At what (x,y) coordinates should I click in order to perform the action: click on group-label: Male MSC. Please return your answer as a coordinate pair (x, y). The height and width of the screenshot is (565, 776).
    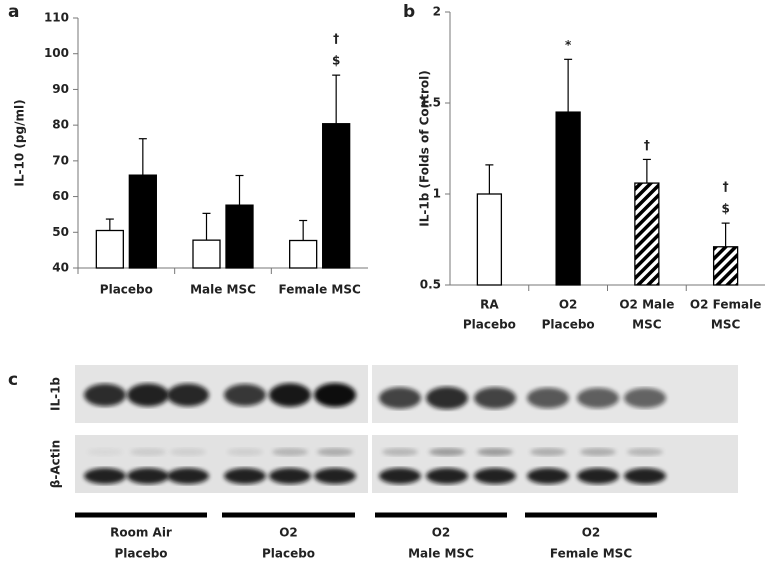
    Looking at the image, I should click on (441, 554).